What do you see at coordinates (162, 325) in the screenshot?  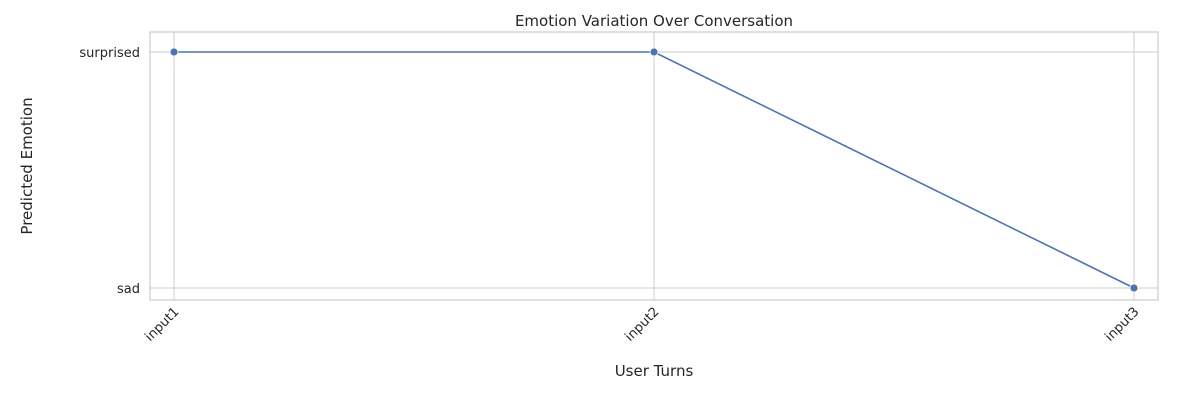 I see `x-tick-label: input1` at bounding box center [162, 325].